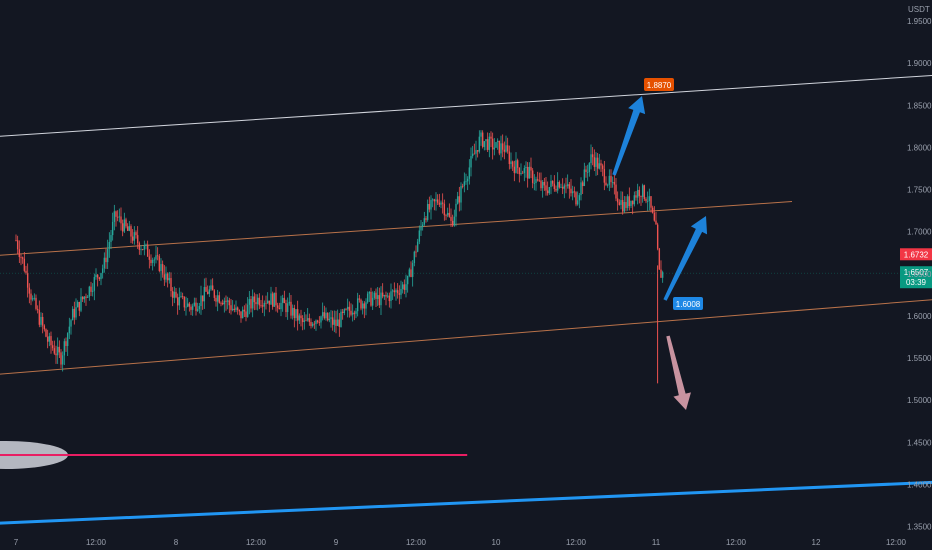 The image size is (932, 550). I want to click on x-tick-label: 12:00, so click(736, 542).